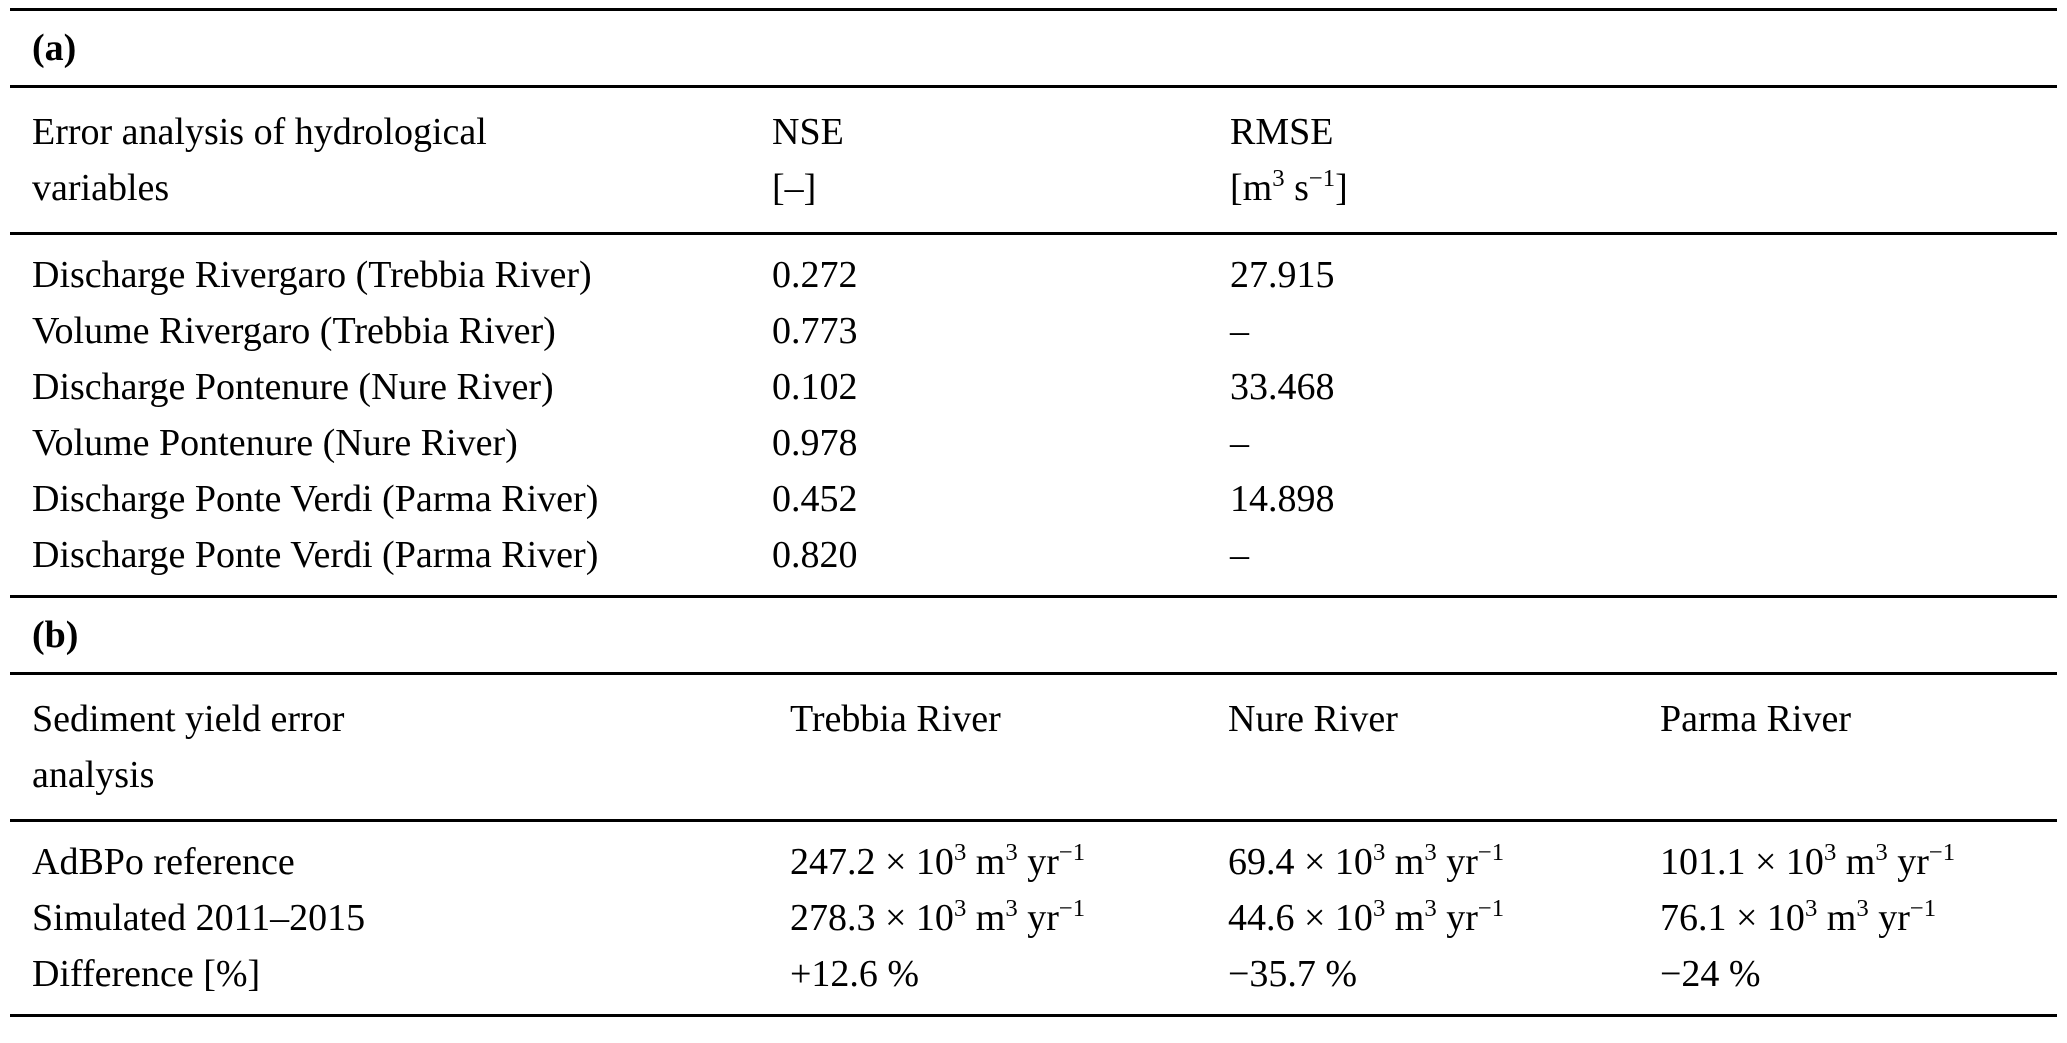 The image size is (2067, 1043). What do you see at coordinates (1289, 187) in the screenshot?
I see `header-rmse-unit: [m3 s−1]` at bounding box center [1289, 187].